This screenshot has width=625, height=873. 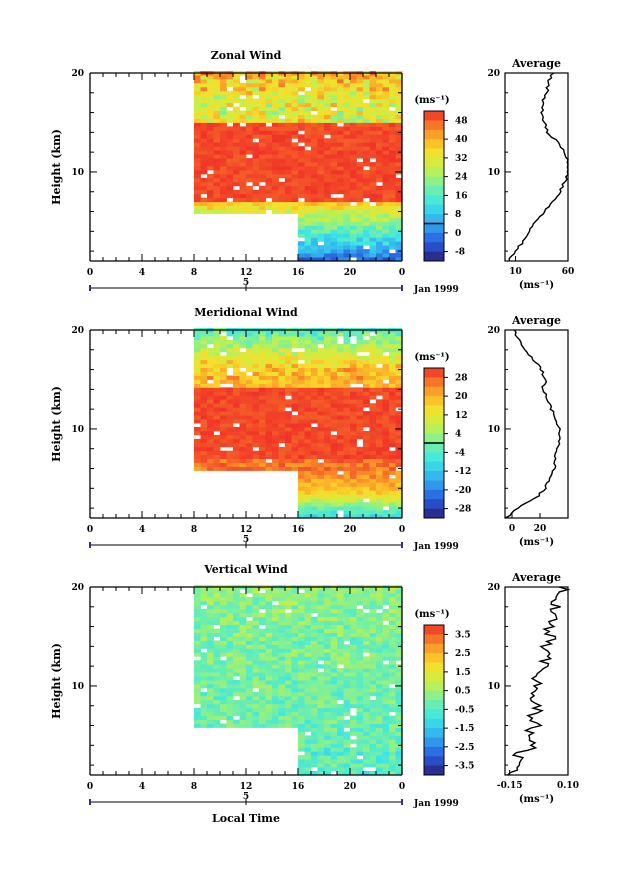 I want to click on colorbar-tick-label: 32, so click(x=461, y=159).